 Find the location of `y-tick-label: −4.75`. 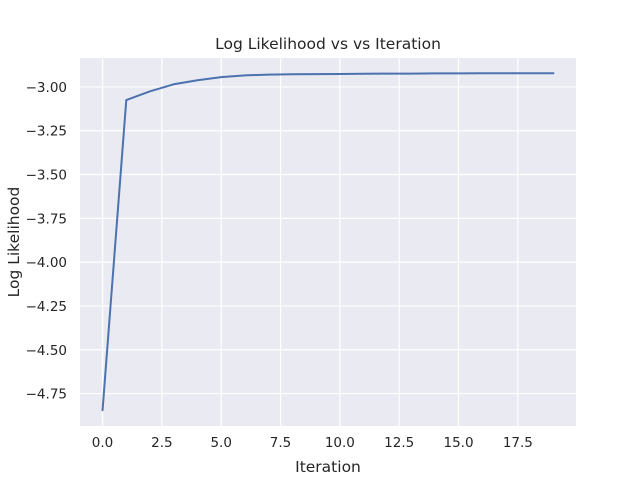

y-tick-label: −4.75 is located at coordinates (46, 395).